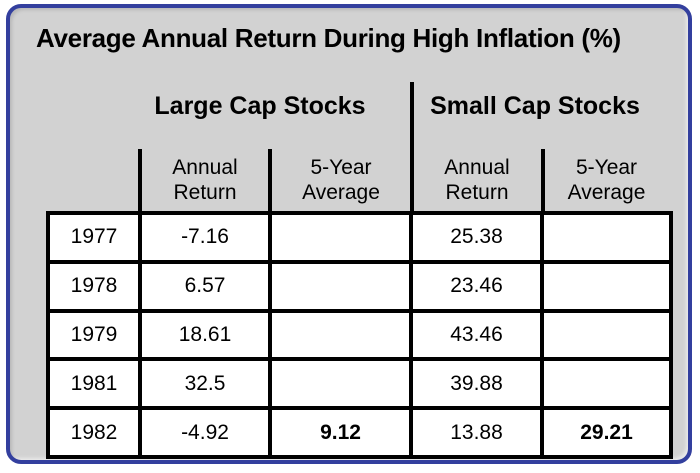 This screenshot has height=473, width=700. What do you see at coordinates (476, 237) in the screenshot?
I see `small-annual-return-cell: 25.38` at bounding box center [476, 237].